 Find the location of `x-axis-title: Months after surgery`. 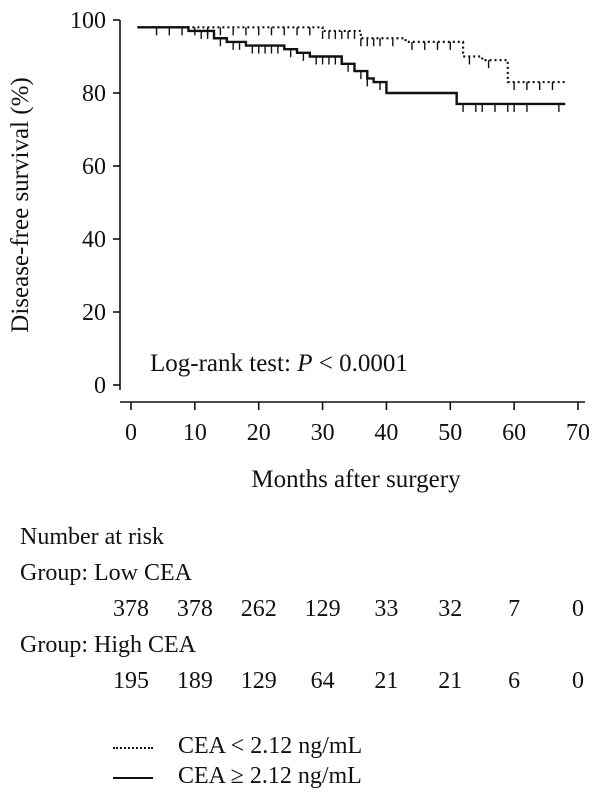

x-axis-title: Months after surgery is located at coordinates (356, 479).